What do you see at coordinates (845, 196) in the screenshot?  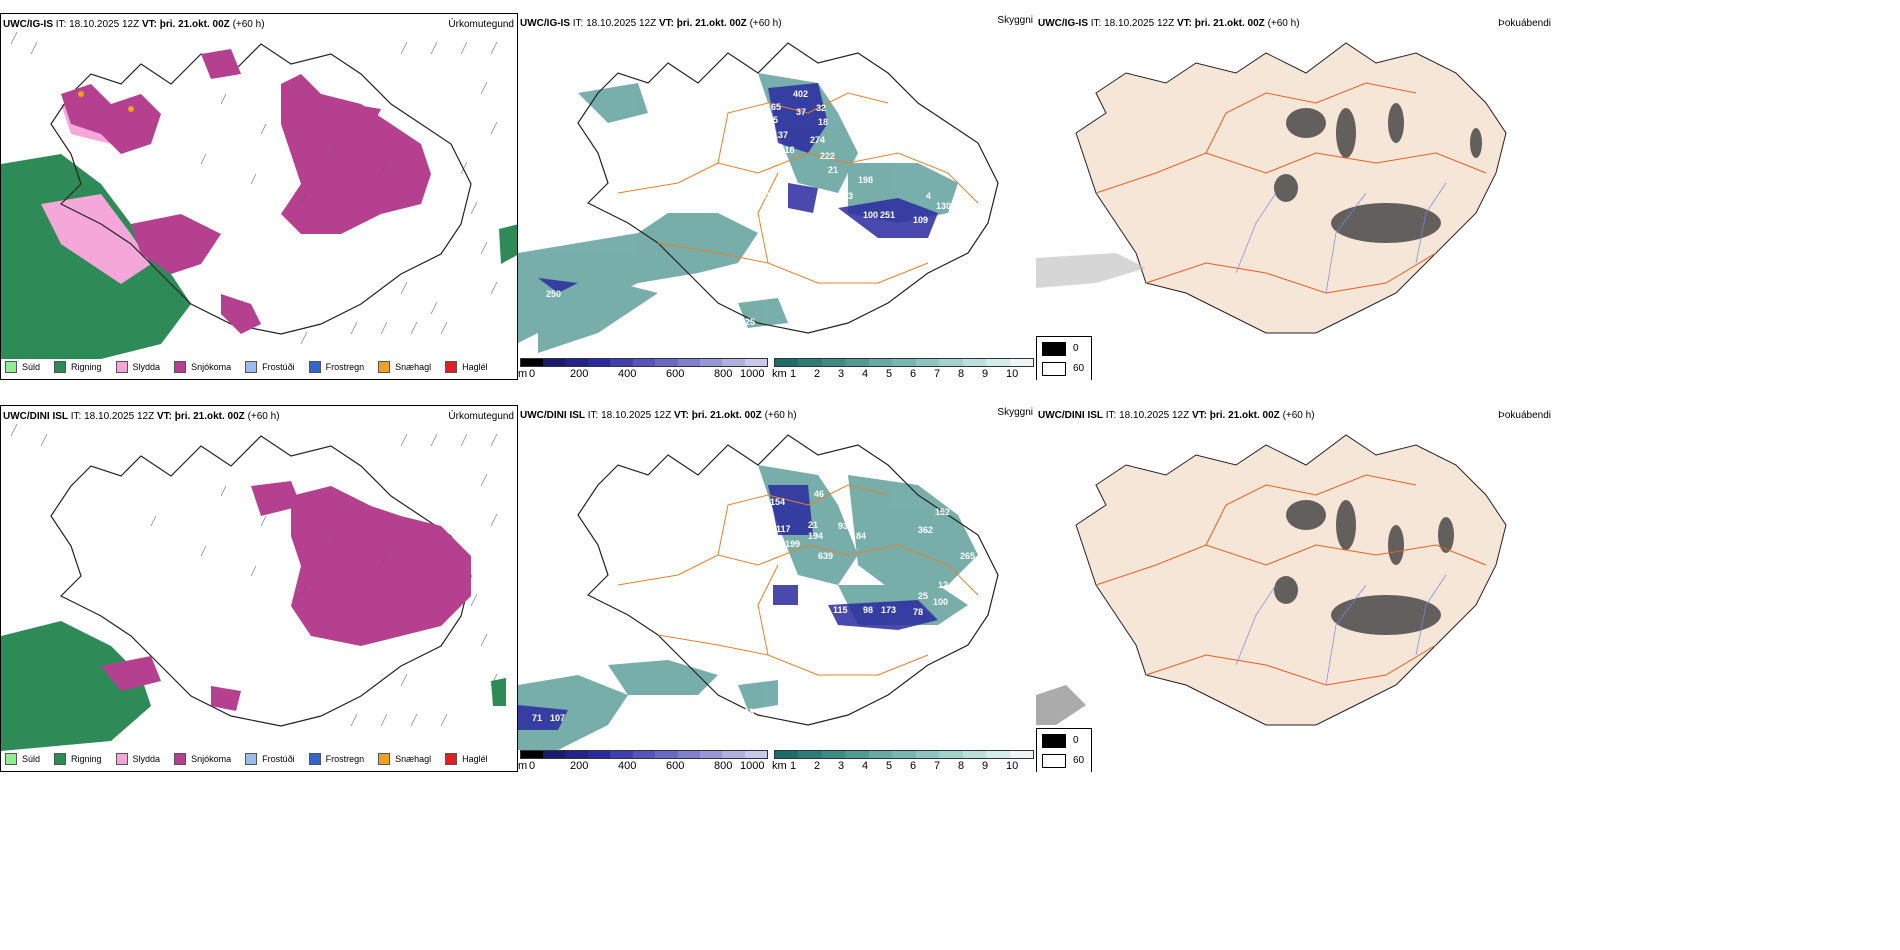 I see `vis-label: 123` at bounding box center [845, 196].